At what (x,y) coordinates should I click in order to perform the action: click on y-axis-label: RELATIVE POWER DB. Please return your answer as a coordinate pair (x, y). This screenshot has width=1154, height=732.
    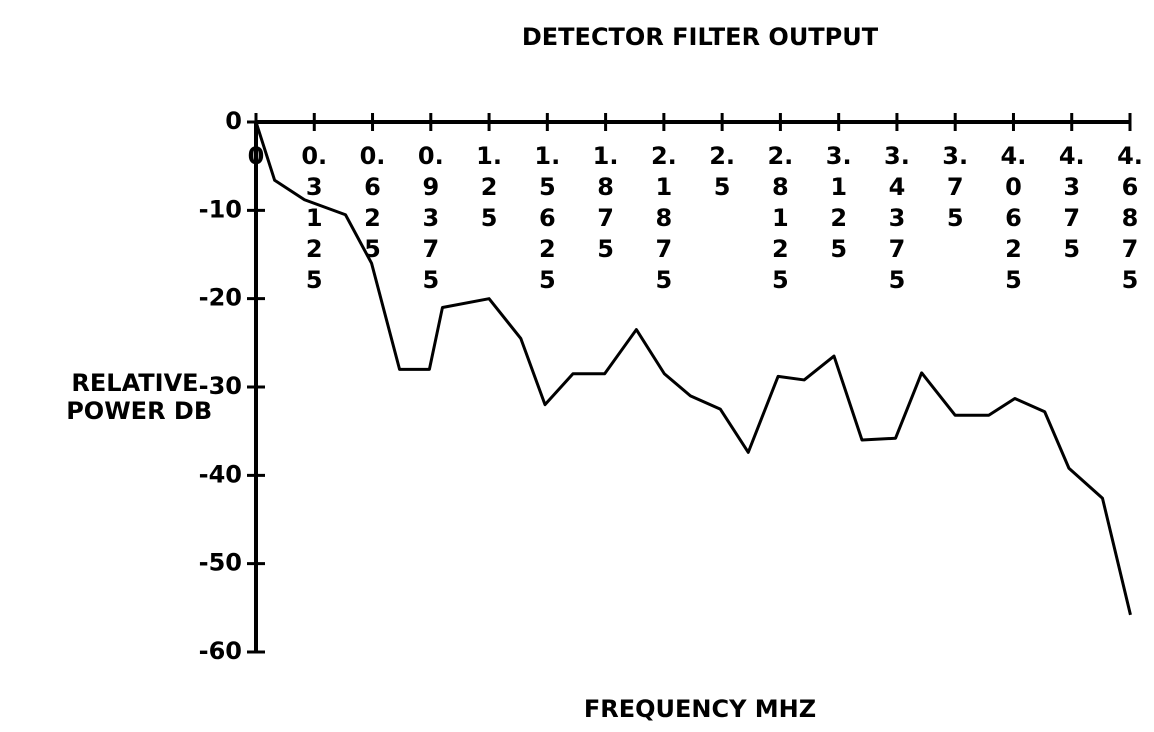
    Looking at the image, I should click on (135, 397).